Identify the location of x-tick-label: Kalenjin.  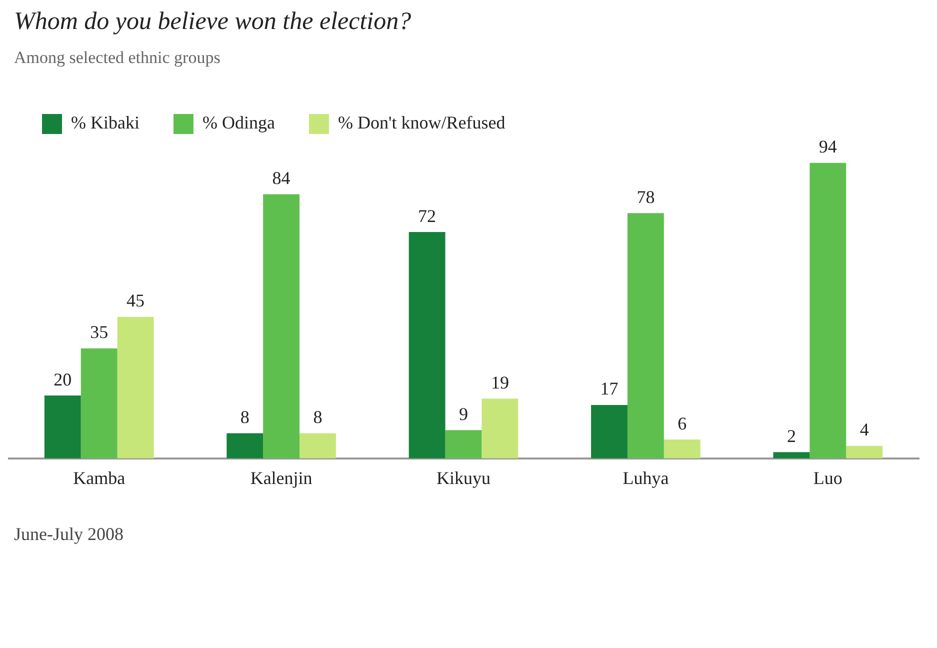
(281, 478).